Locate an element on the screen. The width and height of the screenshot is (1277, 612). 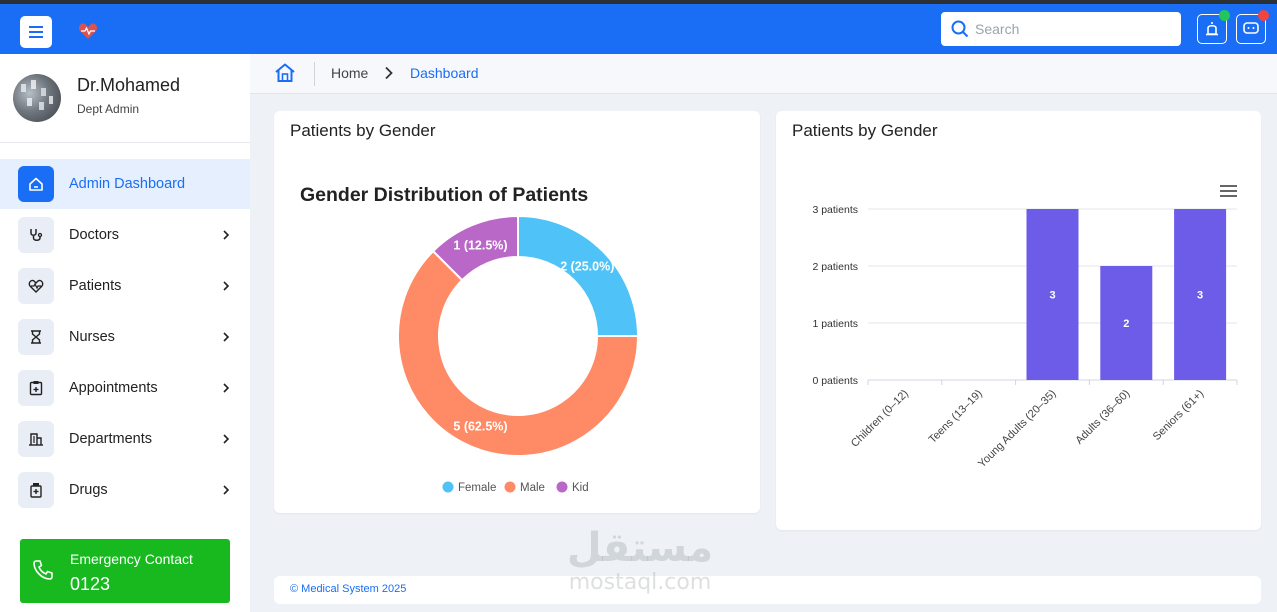
y-tick-label: 2 patients is located at coordinates (835, 267).